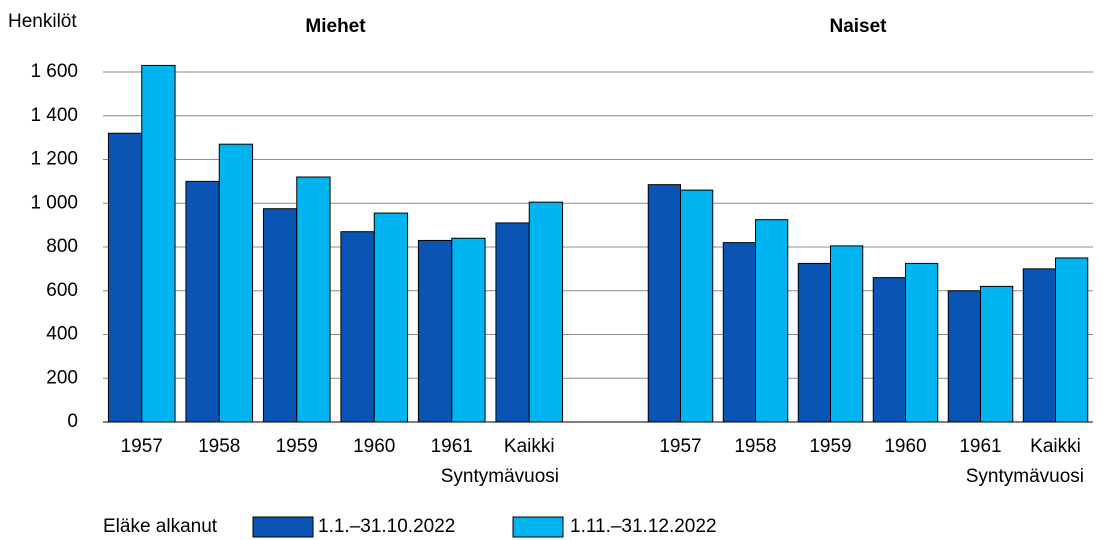 The image size is (1103, 540). I want to click on y-axis-label: Henkilöt, so click(42, 21).